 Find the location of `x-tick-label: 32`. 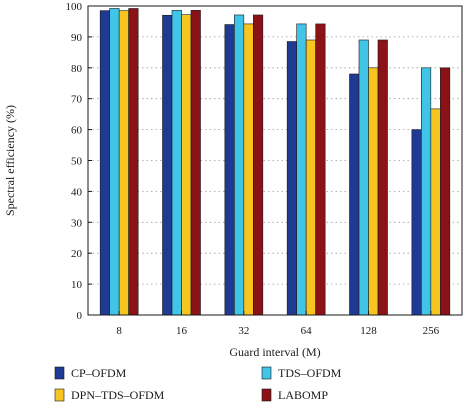

x-tick-label: 32 is located at coordinates (243, 331).